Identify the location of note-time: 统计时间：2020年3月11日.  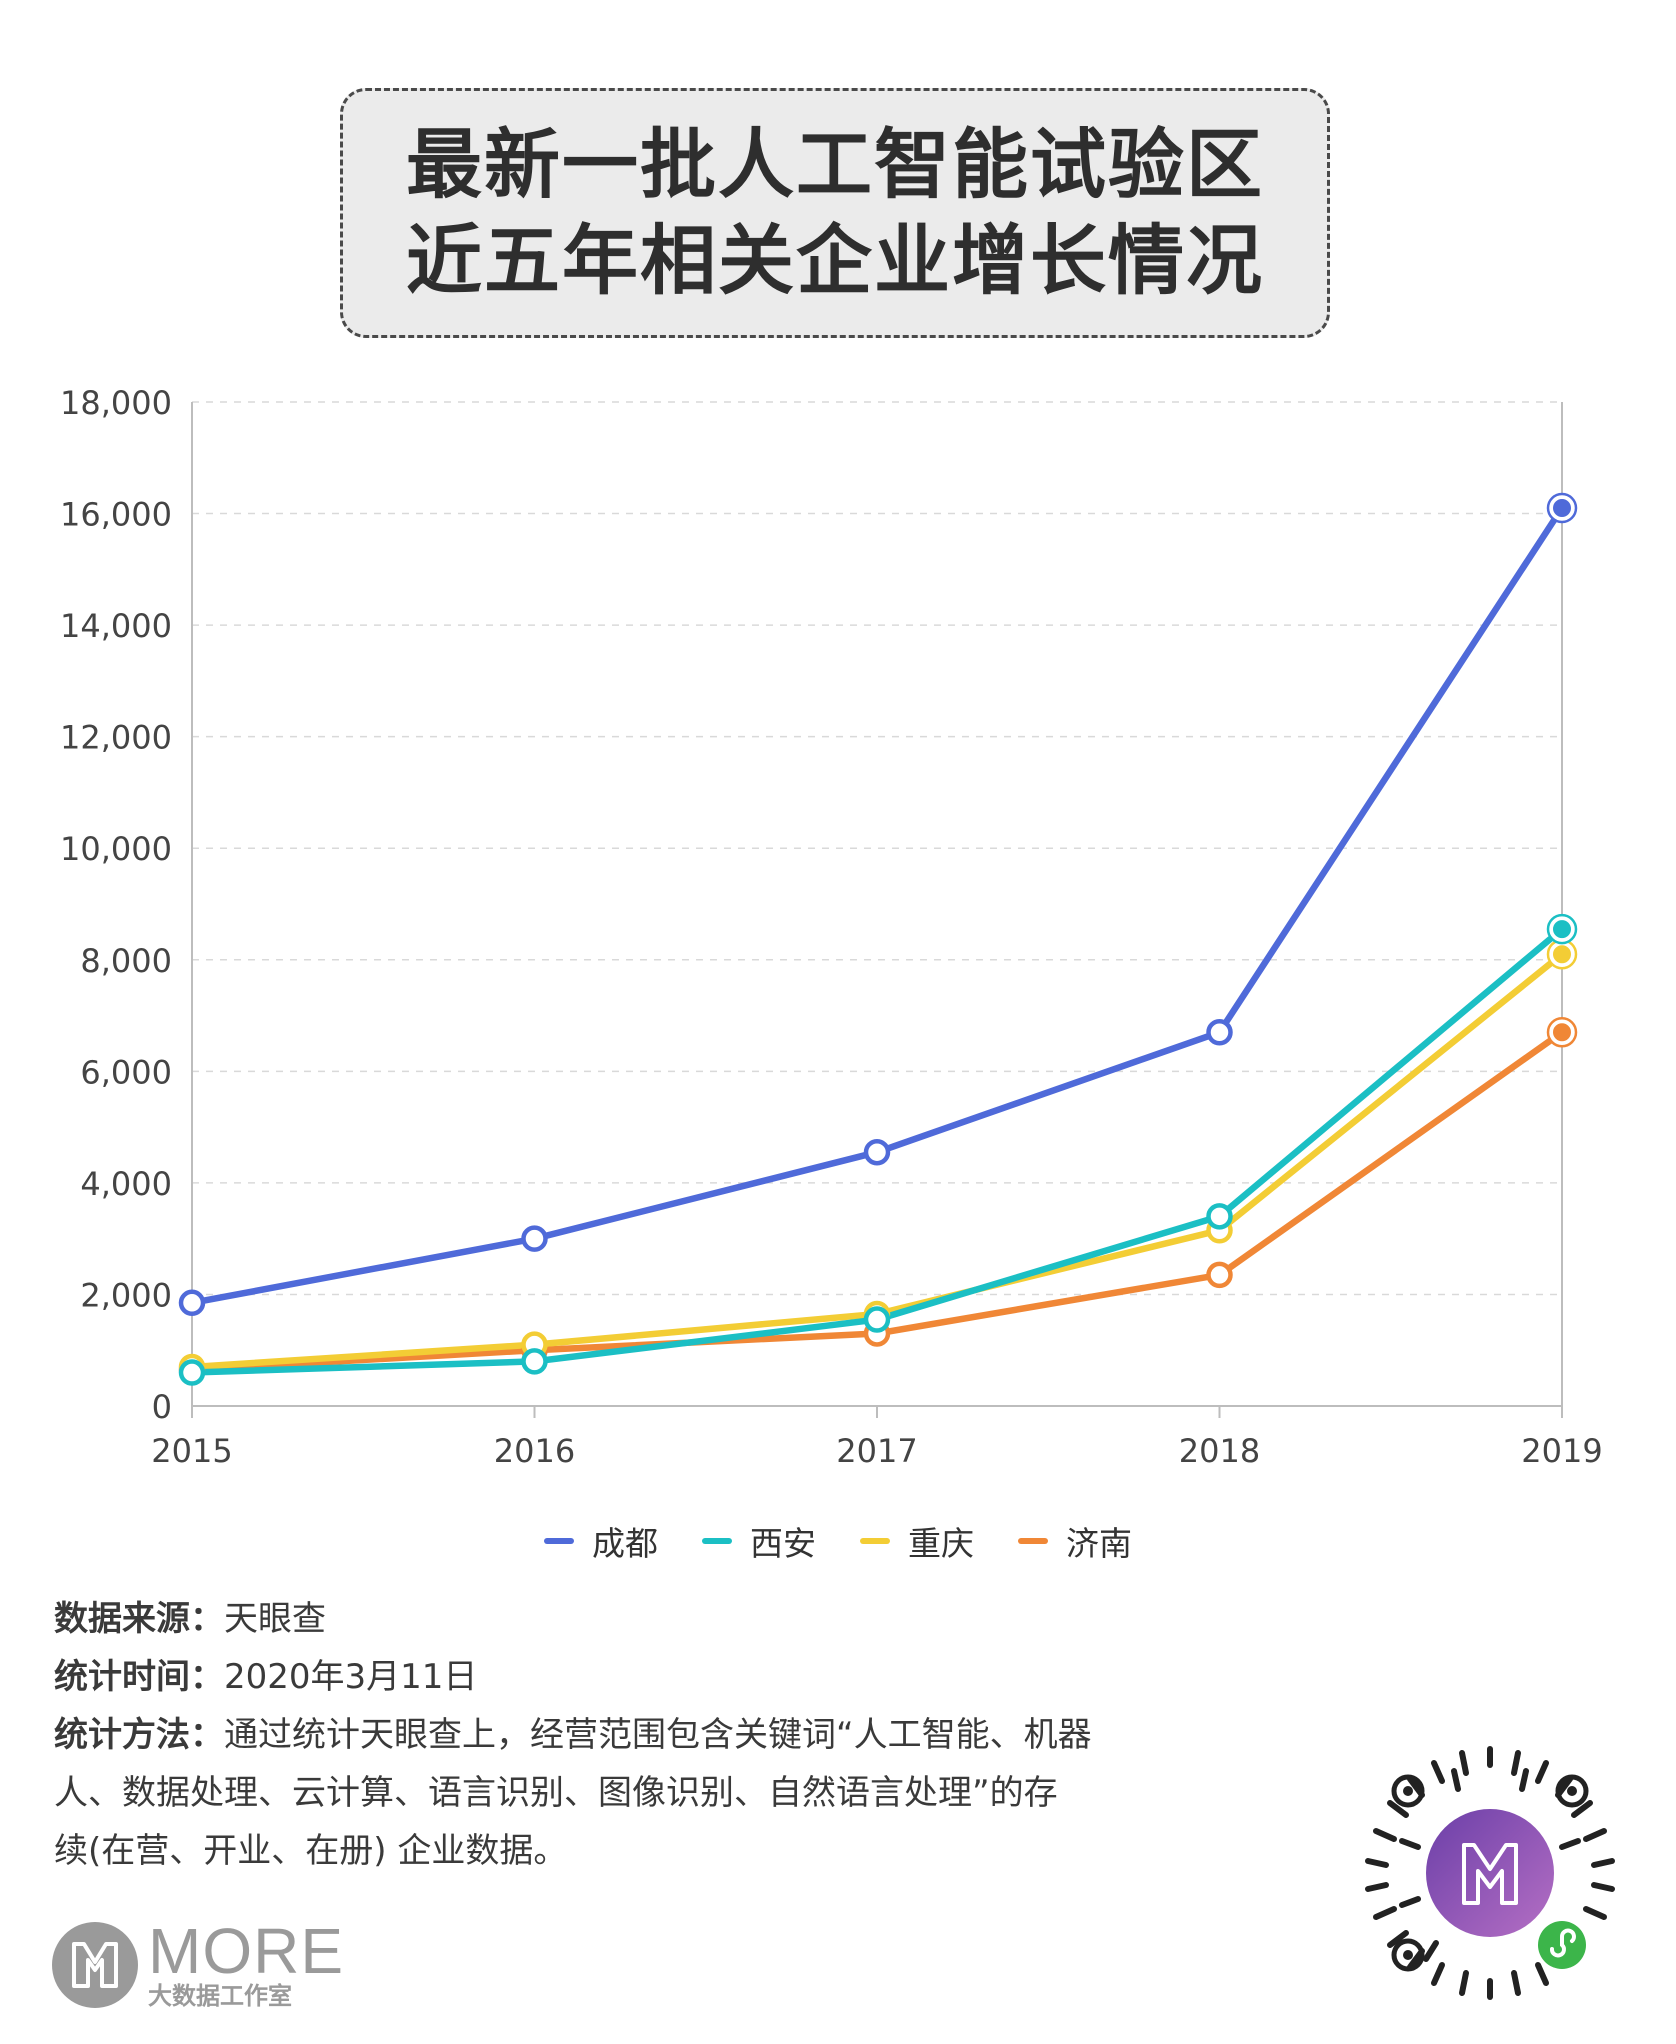
(679, 1677).